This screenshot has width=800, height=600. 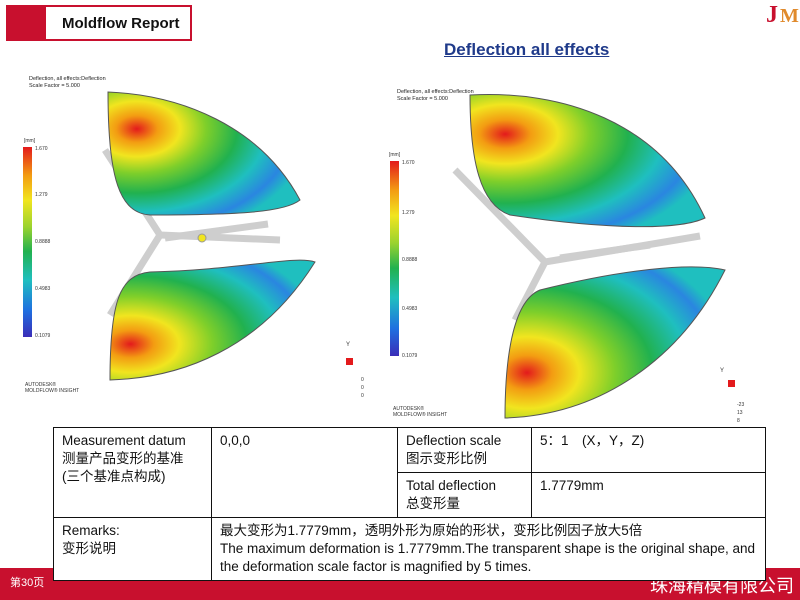 I want to click on total-label-cell: Total deflection 总变形量, so click(x=464, y=495).